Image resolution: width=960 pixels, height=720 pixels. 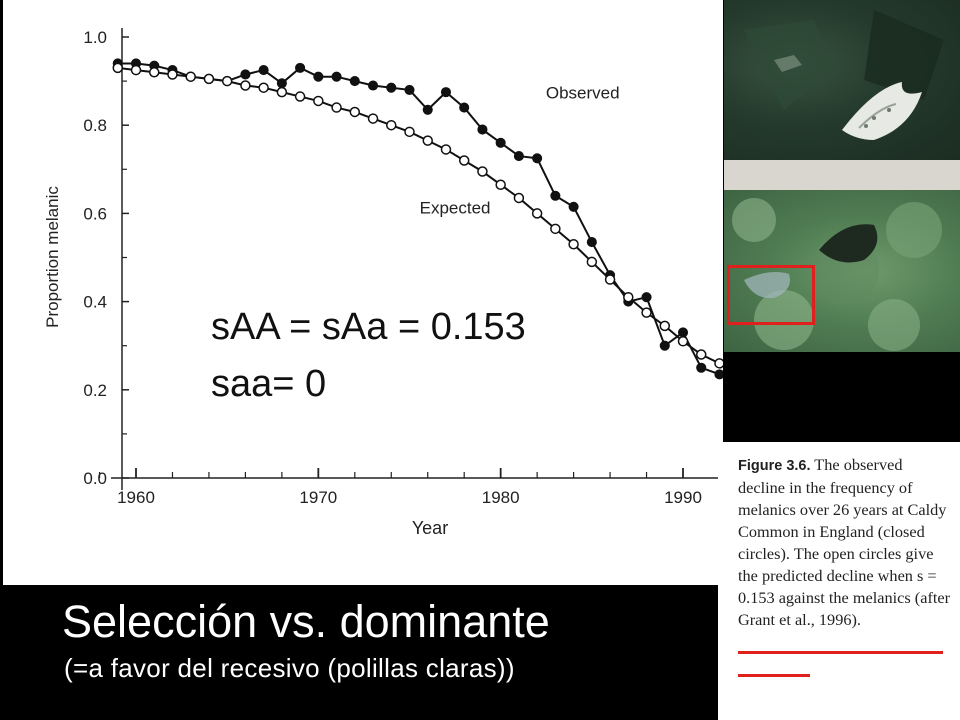 I want to click on red-underline, so click(x=840, y=652).